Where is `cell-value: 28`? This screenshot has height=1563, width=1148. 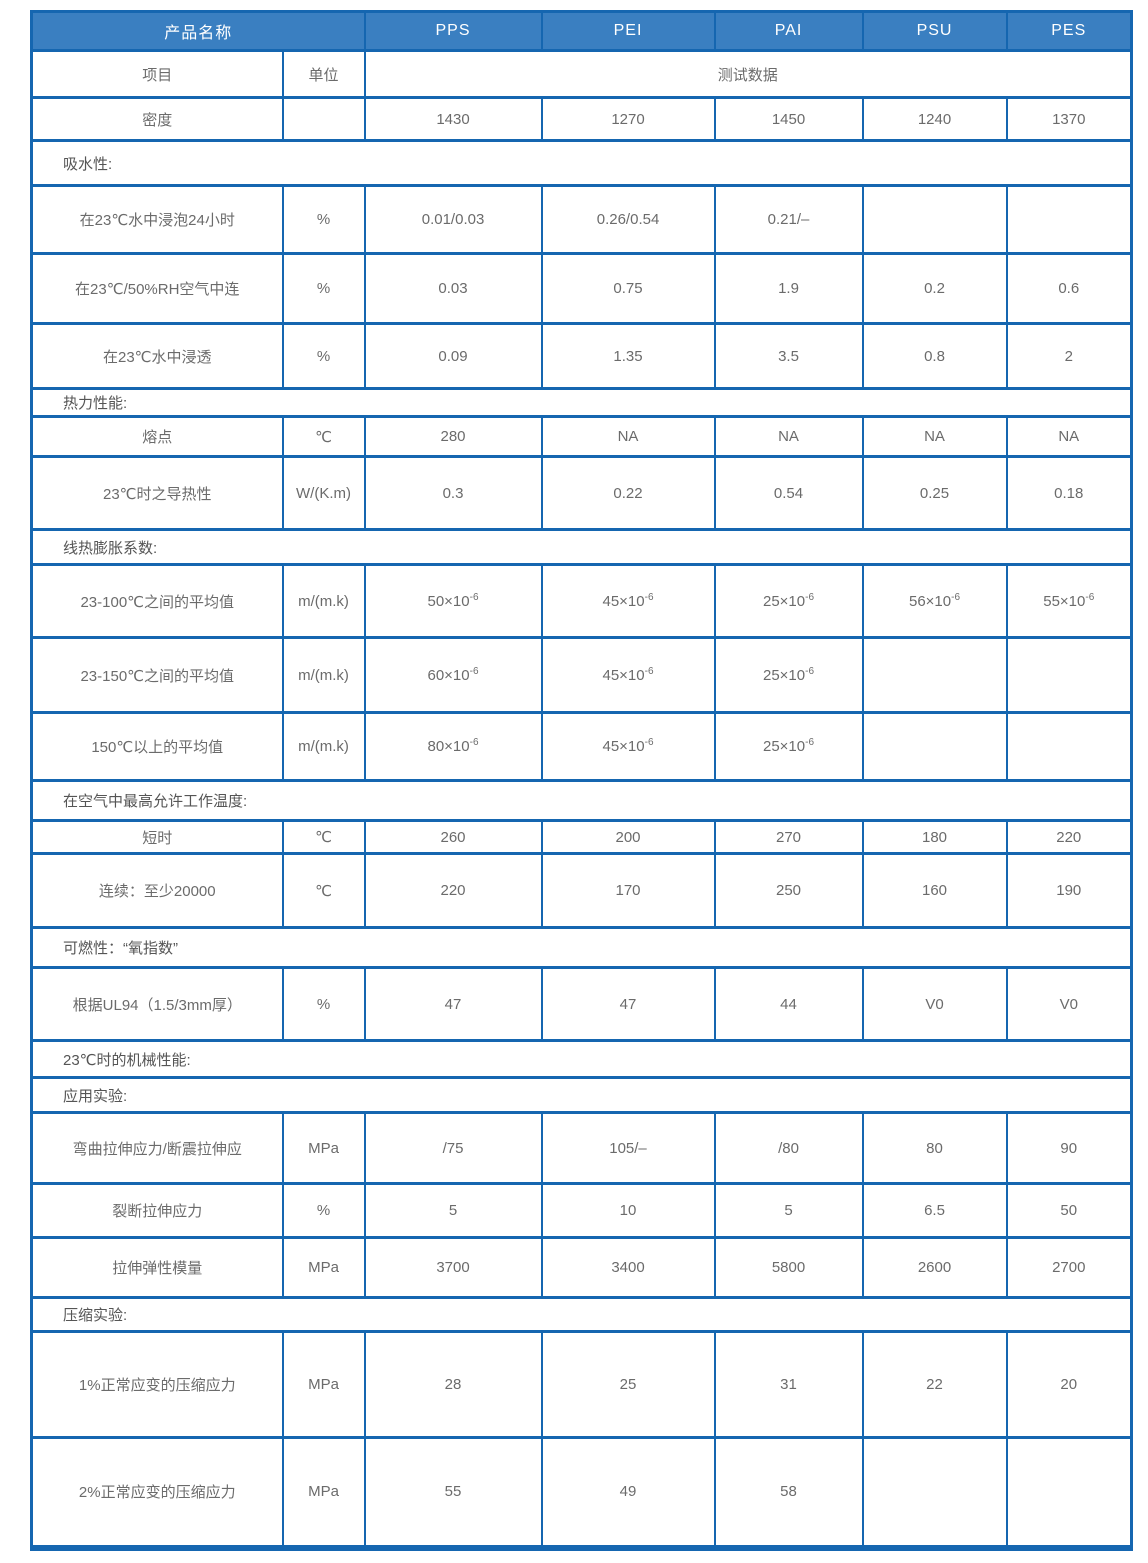
cell-value: 28 is located at coordinates (453, 1384).